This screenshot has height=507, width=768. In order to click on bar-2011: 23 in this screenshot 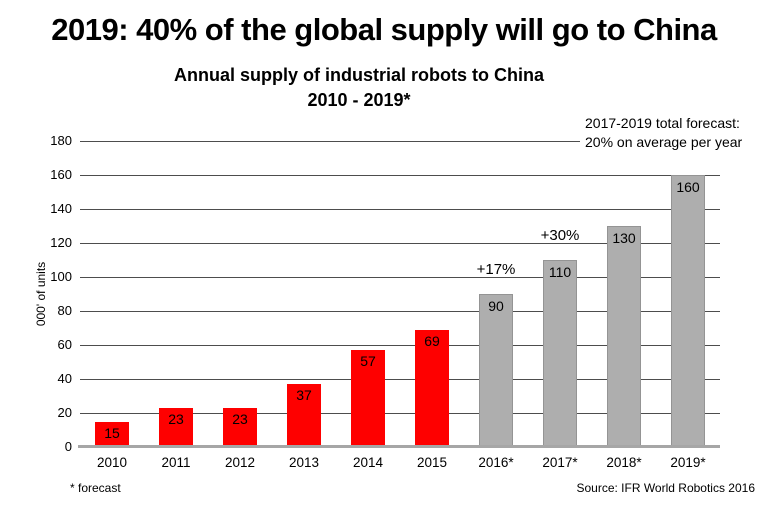, I will do `click(176, 427)`.